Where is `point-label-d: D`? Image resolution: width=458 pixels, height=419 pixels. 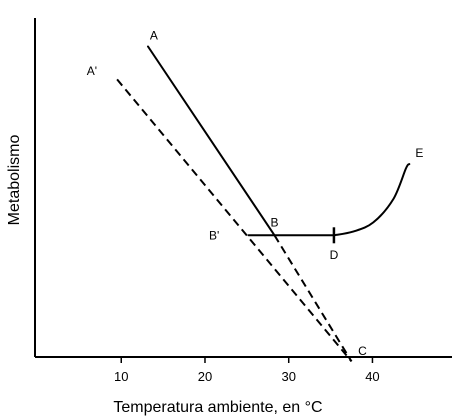 point-label-d: D is located at coordinates (334, 255).